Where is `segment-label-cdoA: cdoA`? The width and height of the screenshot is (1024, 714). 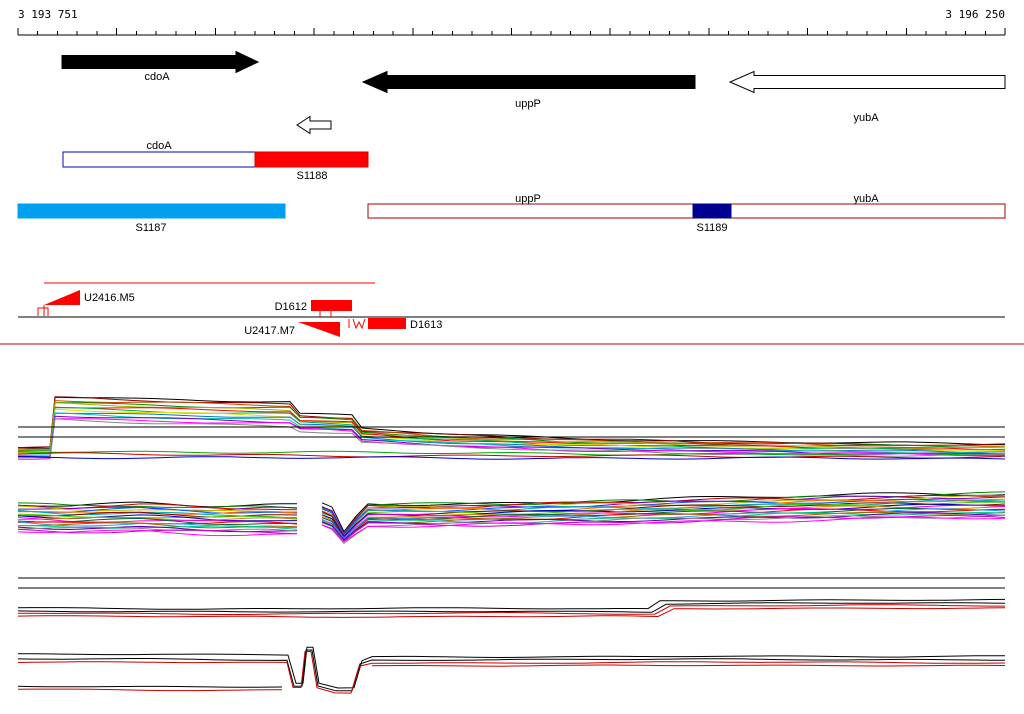 segment-label-cdoA: cdoA is located at coordinates (159, 146).